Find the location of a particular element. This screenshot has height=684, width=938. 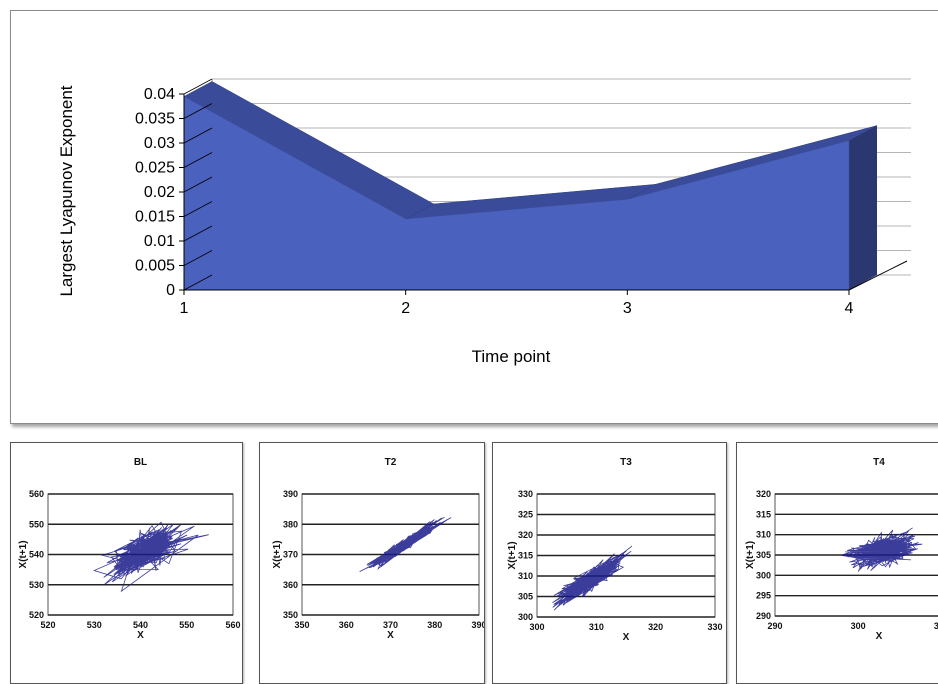

scatter-title: T3 is located at coordinates (626, 462).